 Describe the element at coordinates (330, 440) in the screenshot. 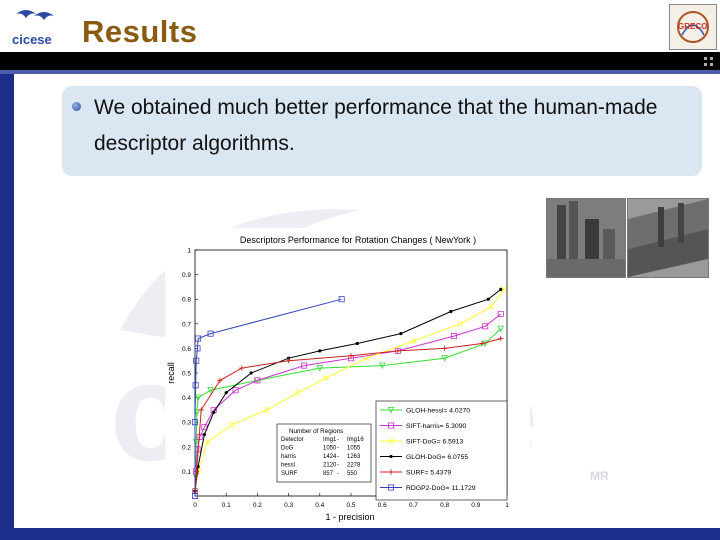

I see `table-cell: Img1` at that location.